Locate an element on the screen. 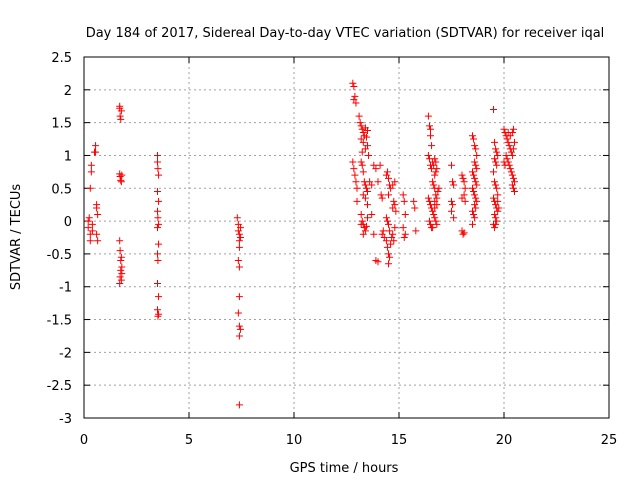  y-tick-label: -2 is located at coordinates (65, 353).